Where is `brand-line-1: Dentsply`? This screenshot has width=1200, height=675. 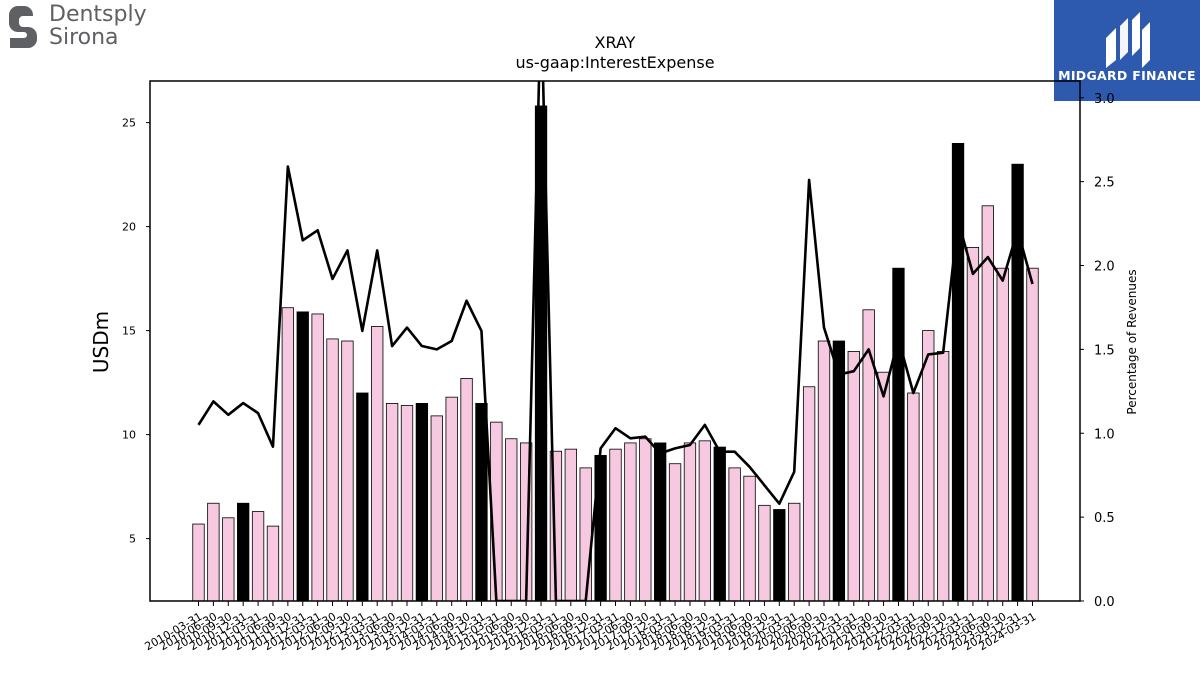
brand-line-1: Dentsply is located at coordinates (98, 14).